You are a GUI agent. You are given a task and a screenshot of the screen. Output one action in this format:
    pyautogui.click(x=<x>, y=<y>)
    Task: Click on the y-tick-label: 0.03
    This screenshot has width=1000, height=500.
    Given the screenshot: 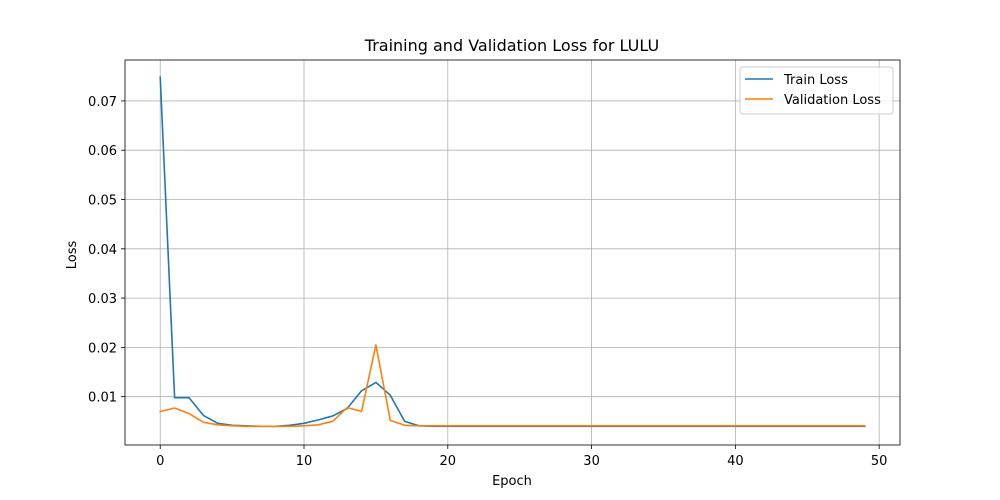 What is the action you would take?
    pyautogui.click(x=102, y=299)
    